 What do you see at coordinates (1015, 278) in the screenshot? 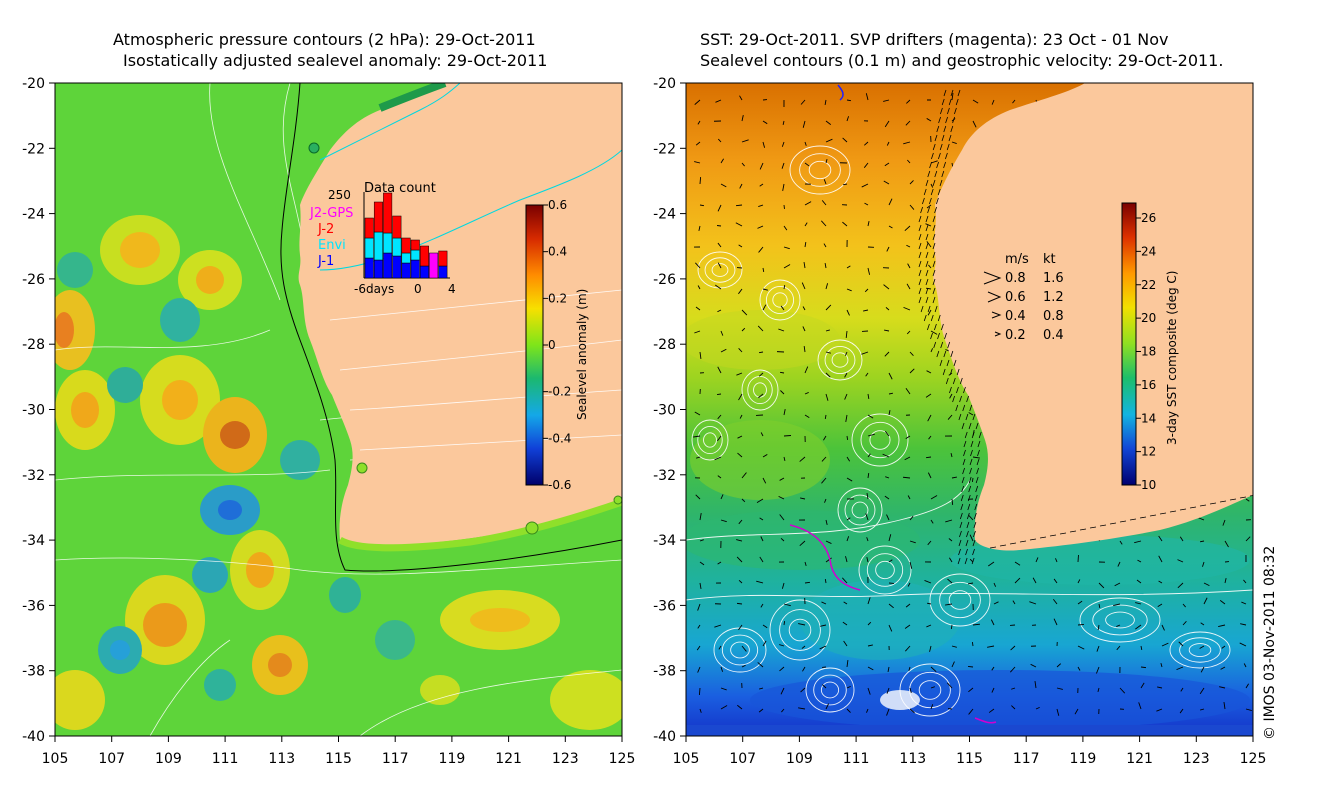
I see `velocity-legend-ms: 0.8` at bounding box center [1015, 278].